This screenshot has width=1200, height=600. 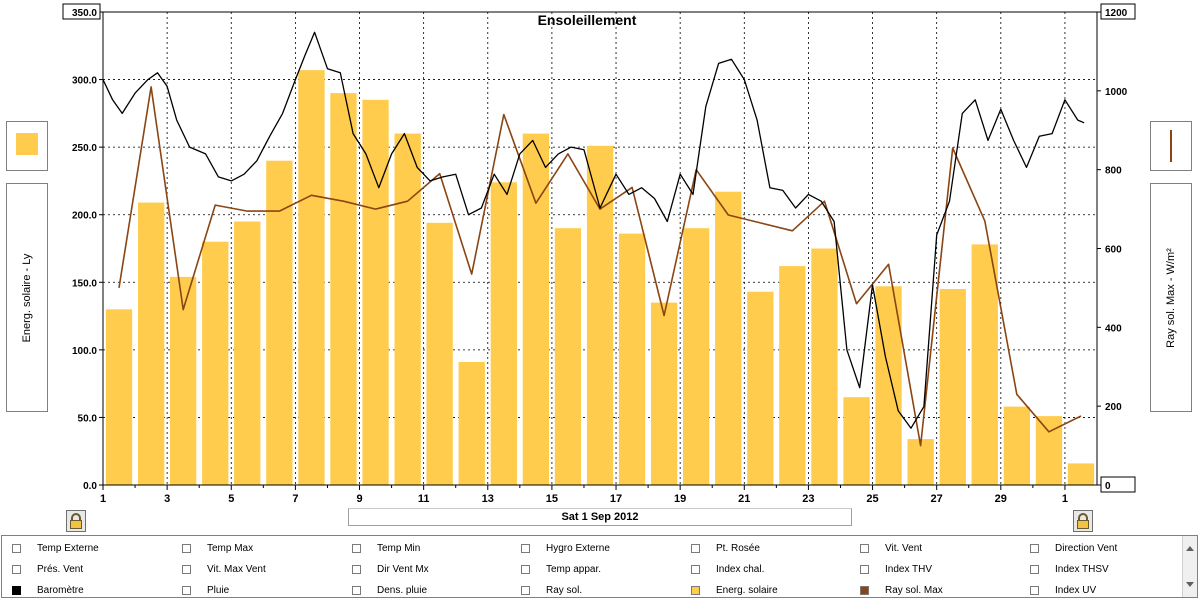 What do you see at coordinates (1076, 590) in the screenshot?
I see `legend-label: Index UV` at bounding box center [1076, 590].